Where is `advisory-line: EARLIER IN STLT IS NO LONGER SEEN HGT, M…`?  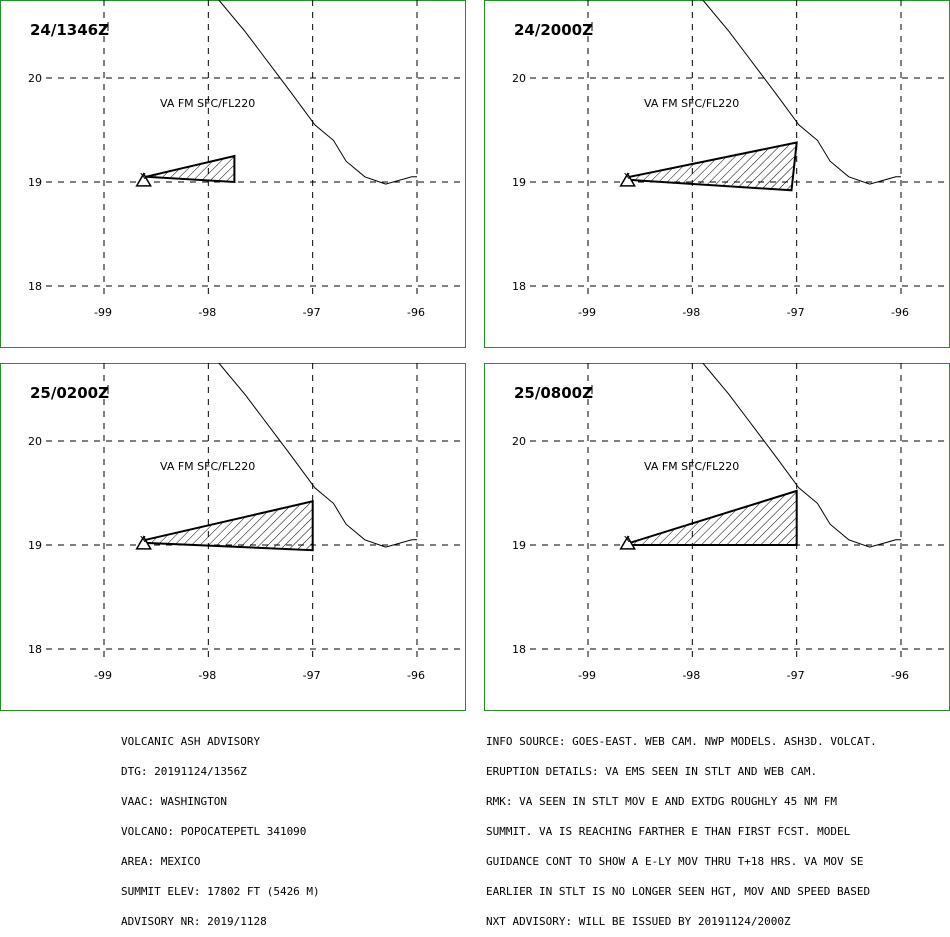 advisory-line: EARLIER IN STLT IS NO LONGER SEEN HGT, M… is located at coordinates (678, 891).